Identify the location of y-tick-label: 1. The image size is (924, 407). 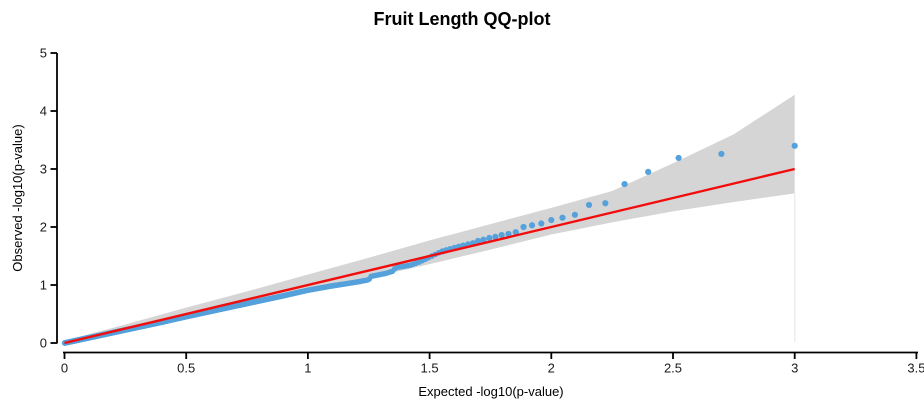
(43, 285).